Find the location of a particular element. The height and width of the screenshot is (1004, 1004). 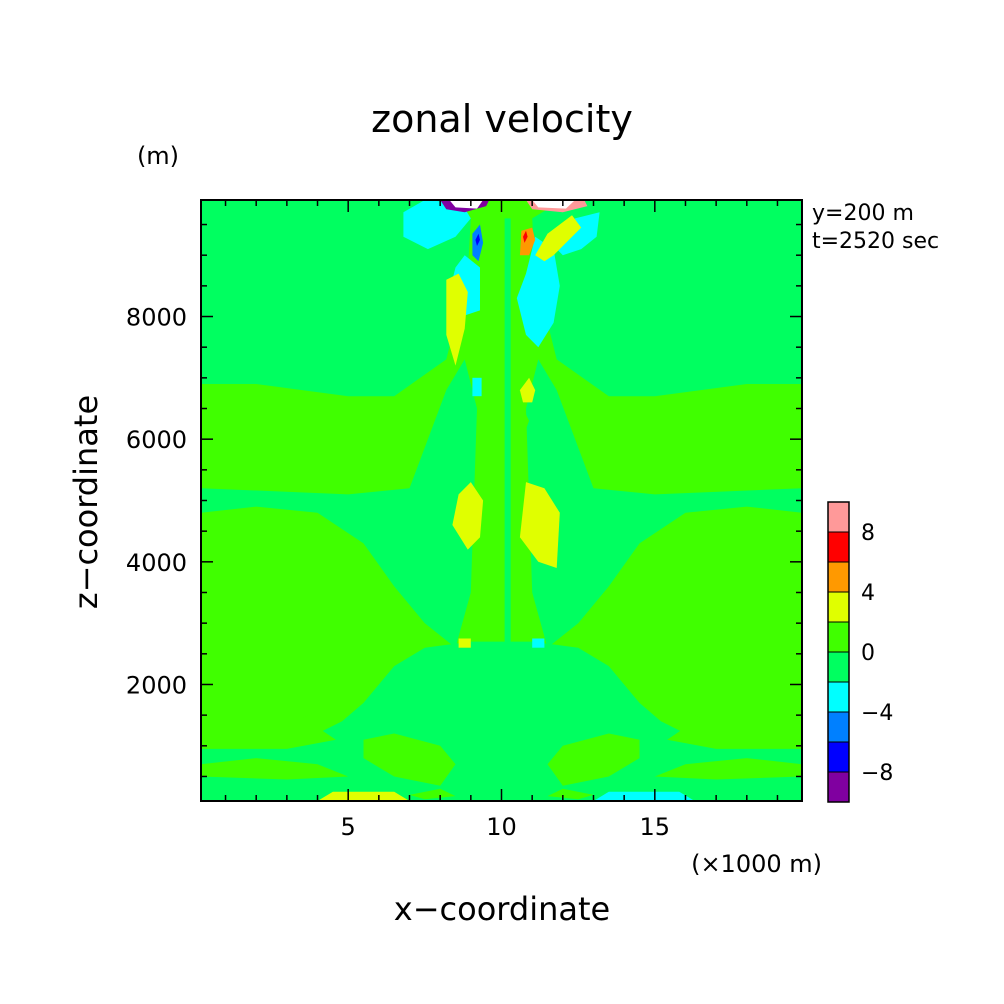

y-tick-label: 8000 is located at coordinates (156, 318).